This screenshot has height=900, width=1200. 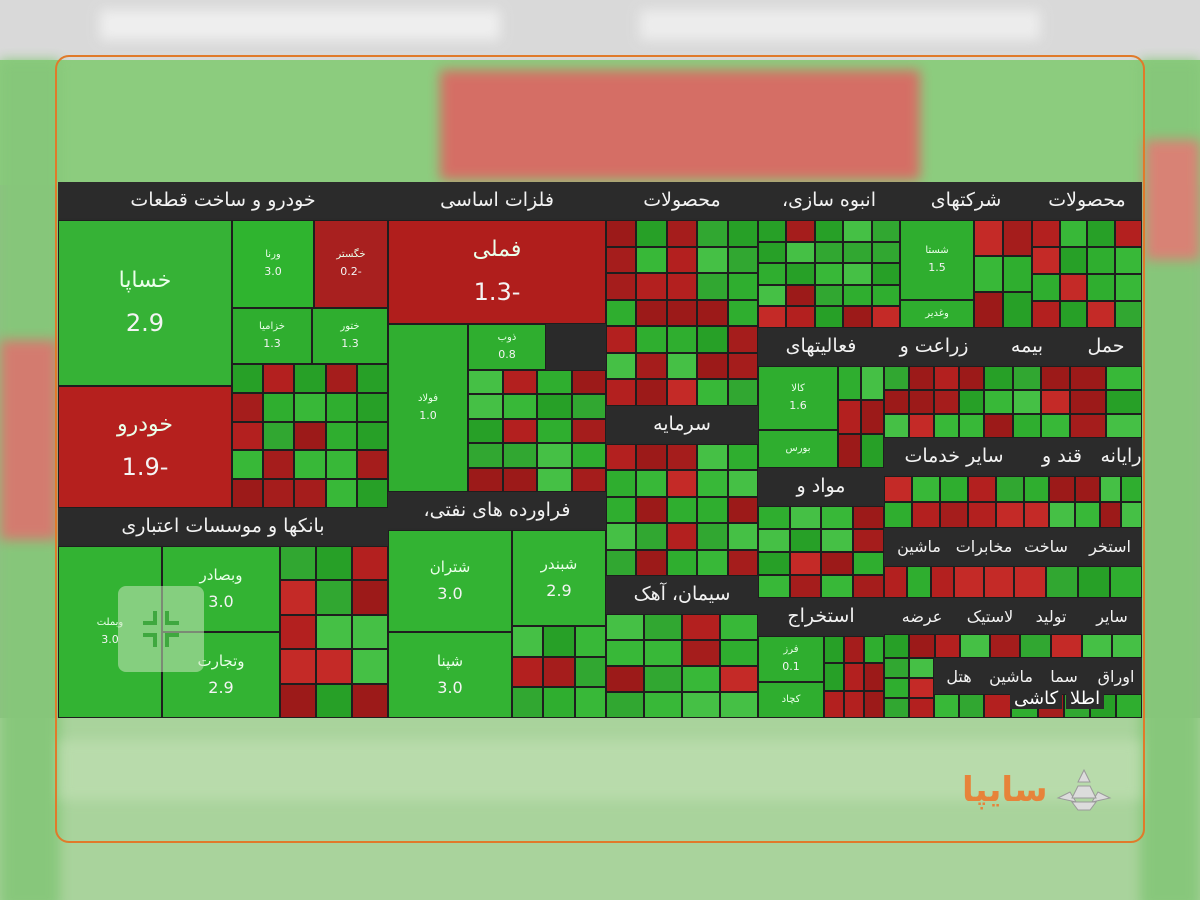 I want to click on sector-supply: عرضه, so click(x=922, y=628).